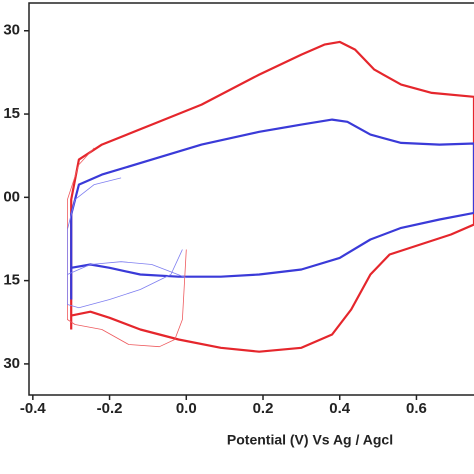 The image size is (474, 474). What do you see at coordinates (33, 408) in the screenshot?
I see `x-tick-label: -0.4` at bounding box center [33, 408].